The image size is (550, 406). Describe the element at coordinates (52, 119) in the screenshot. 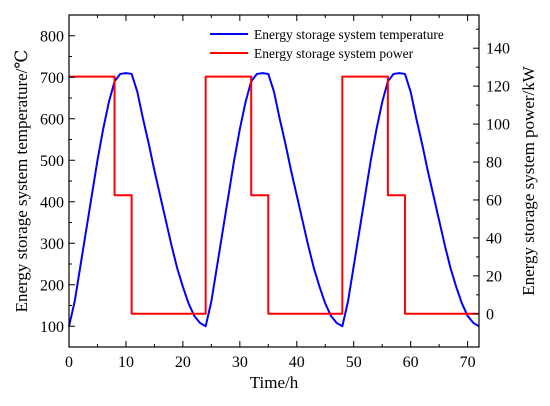

I see `left-y-tick-label: 600` at that location.